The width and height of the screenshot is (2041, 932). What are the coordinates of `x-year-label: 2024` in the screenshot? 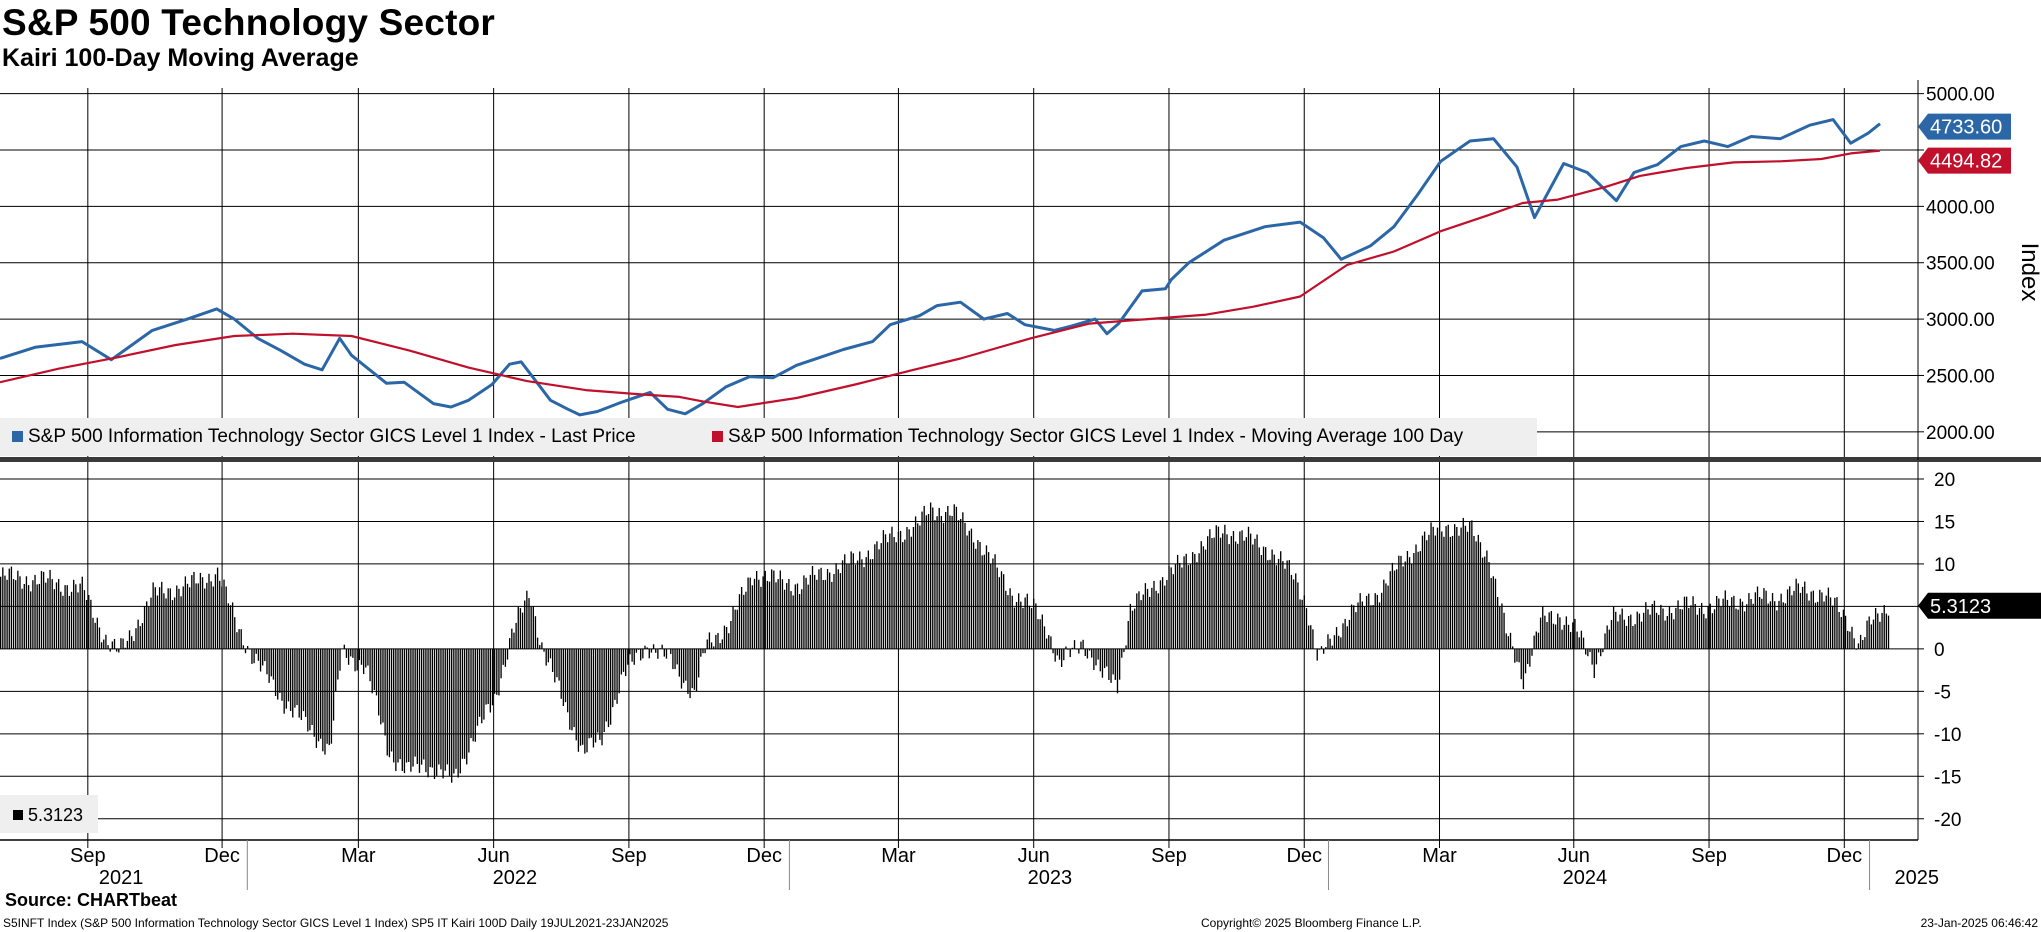 It's located at (1585, 878).